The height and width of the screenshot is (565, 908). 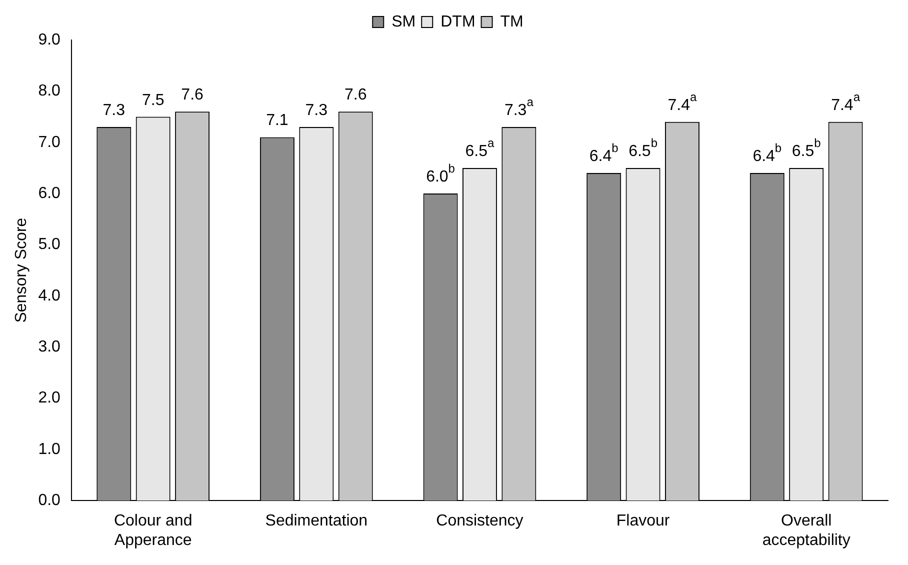 I want to click on y-tick-label: 5.0, so click(x=49, y=245).